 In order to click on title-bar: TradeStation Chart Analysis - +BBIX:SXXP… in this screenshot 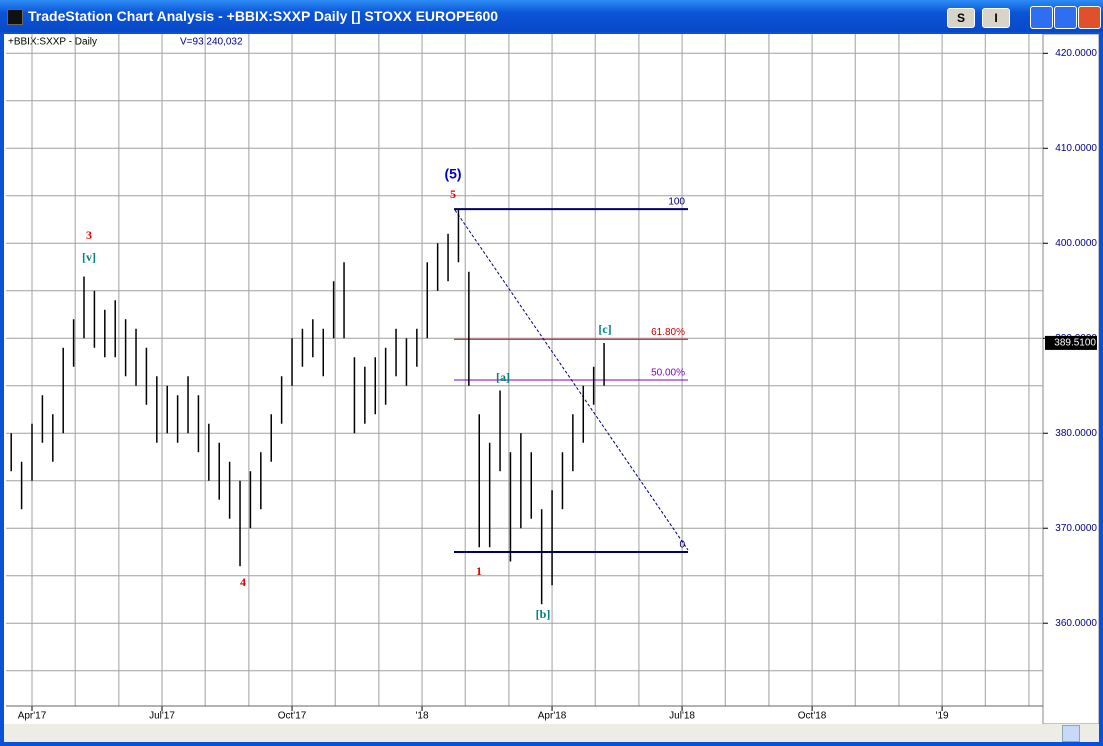, I will do `click(551, 16)`.